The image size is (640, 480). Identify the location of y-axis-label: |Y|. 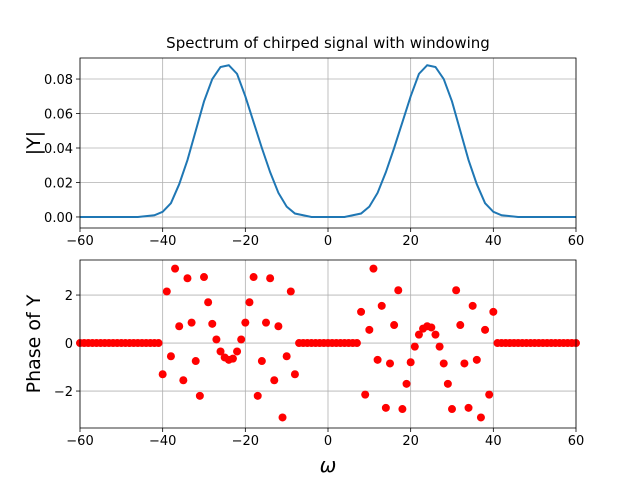
(34, 143).